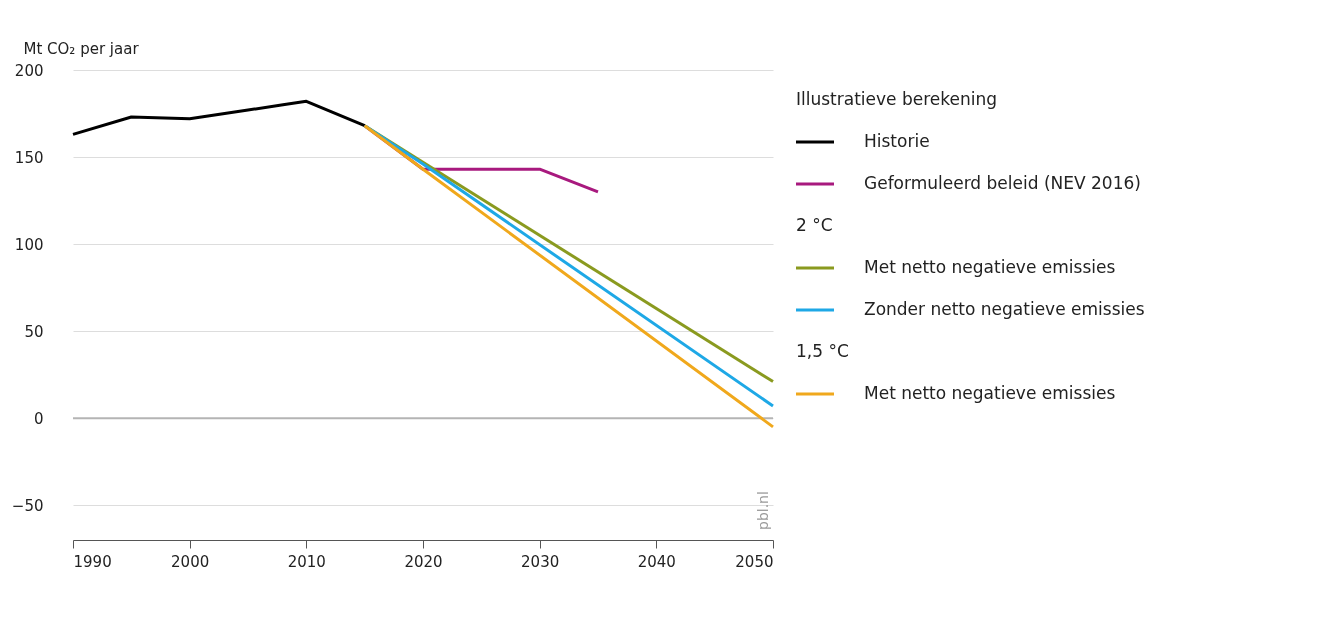  Describe the element at coordinates (1004, 309) in the screenshot. I see `legend-label: Zonder netto negatieve emissies` at that location.